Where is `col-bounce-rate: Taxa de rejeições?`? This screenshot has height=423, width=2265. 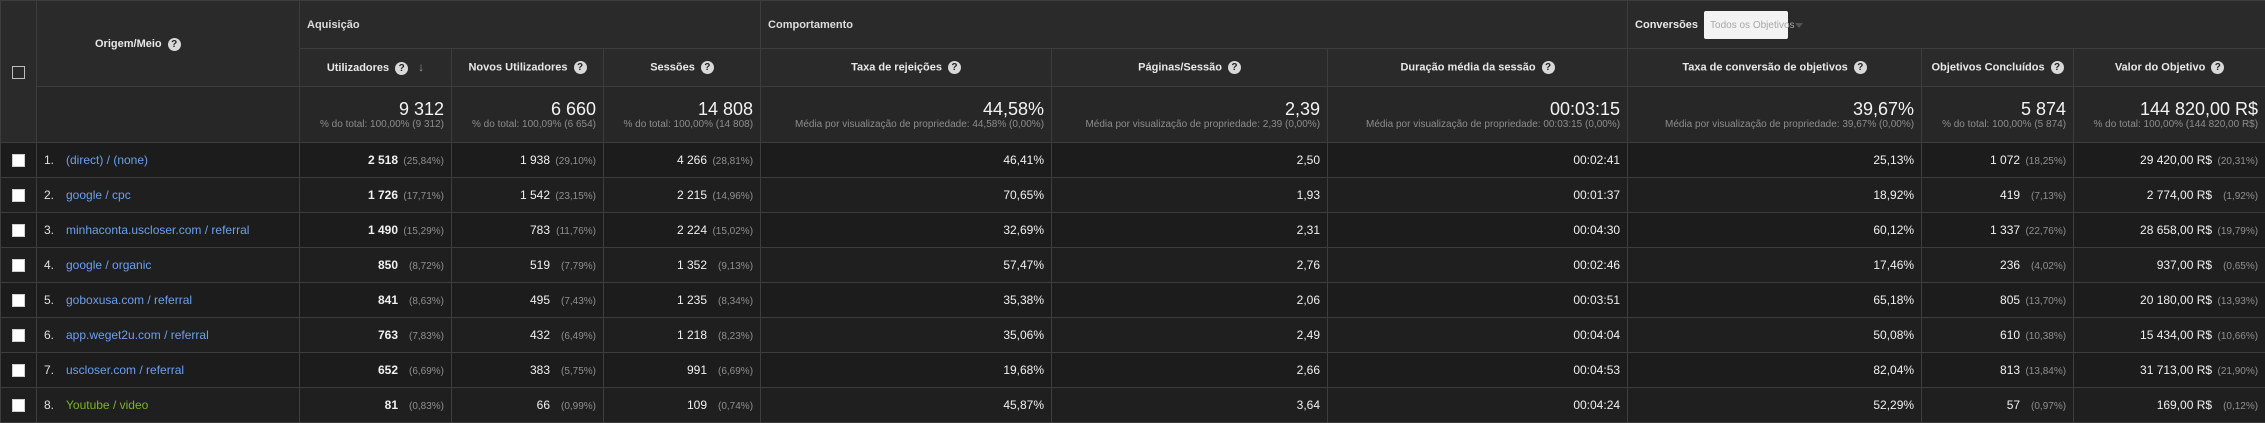
col-bounce-rate: Taxa de rejeições? is located at coordinates (906, 68).